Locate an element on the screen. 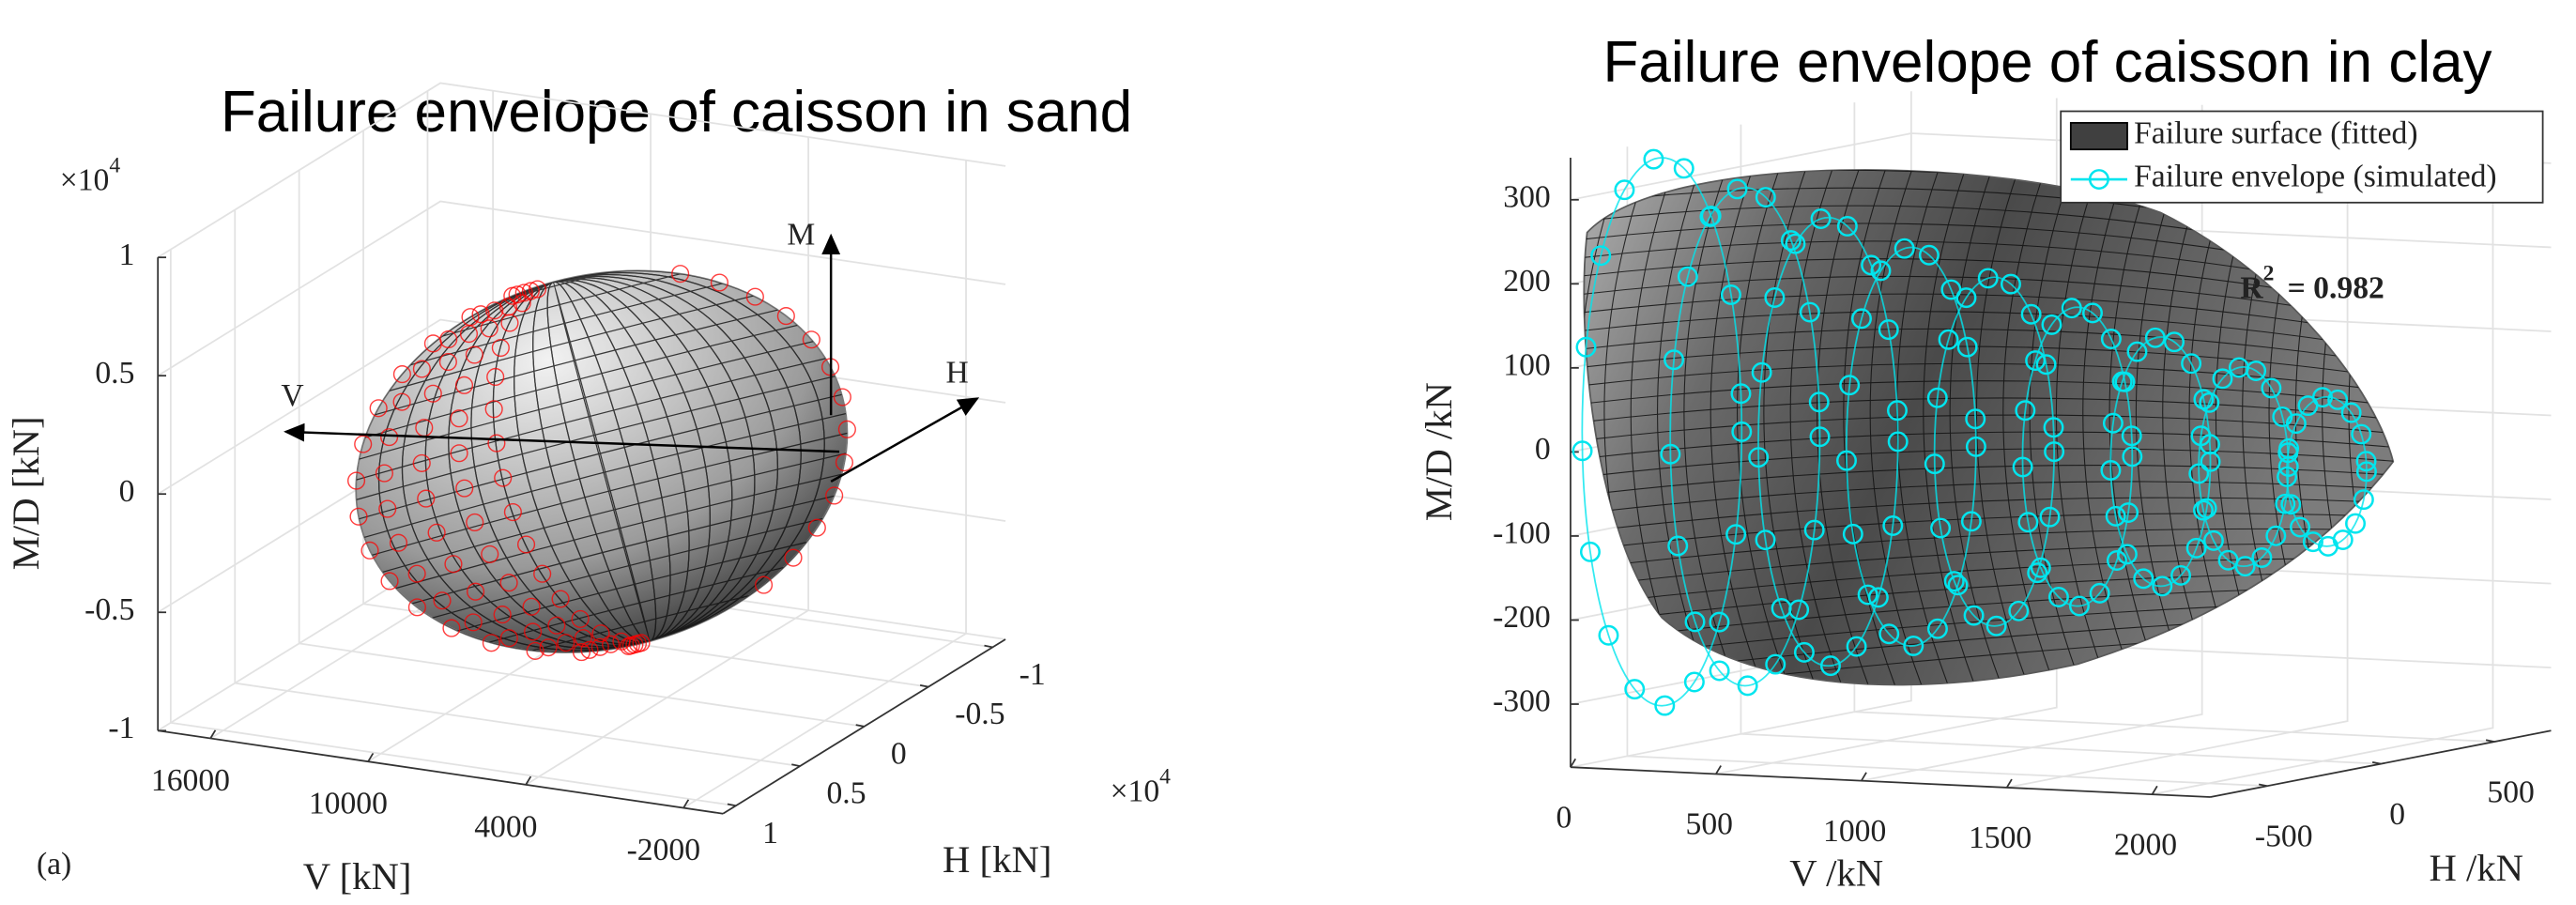 This screenshot has height=905, width=2576. z-tick-label: 0 is located at coordinates (1543, 449).